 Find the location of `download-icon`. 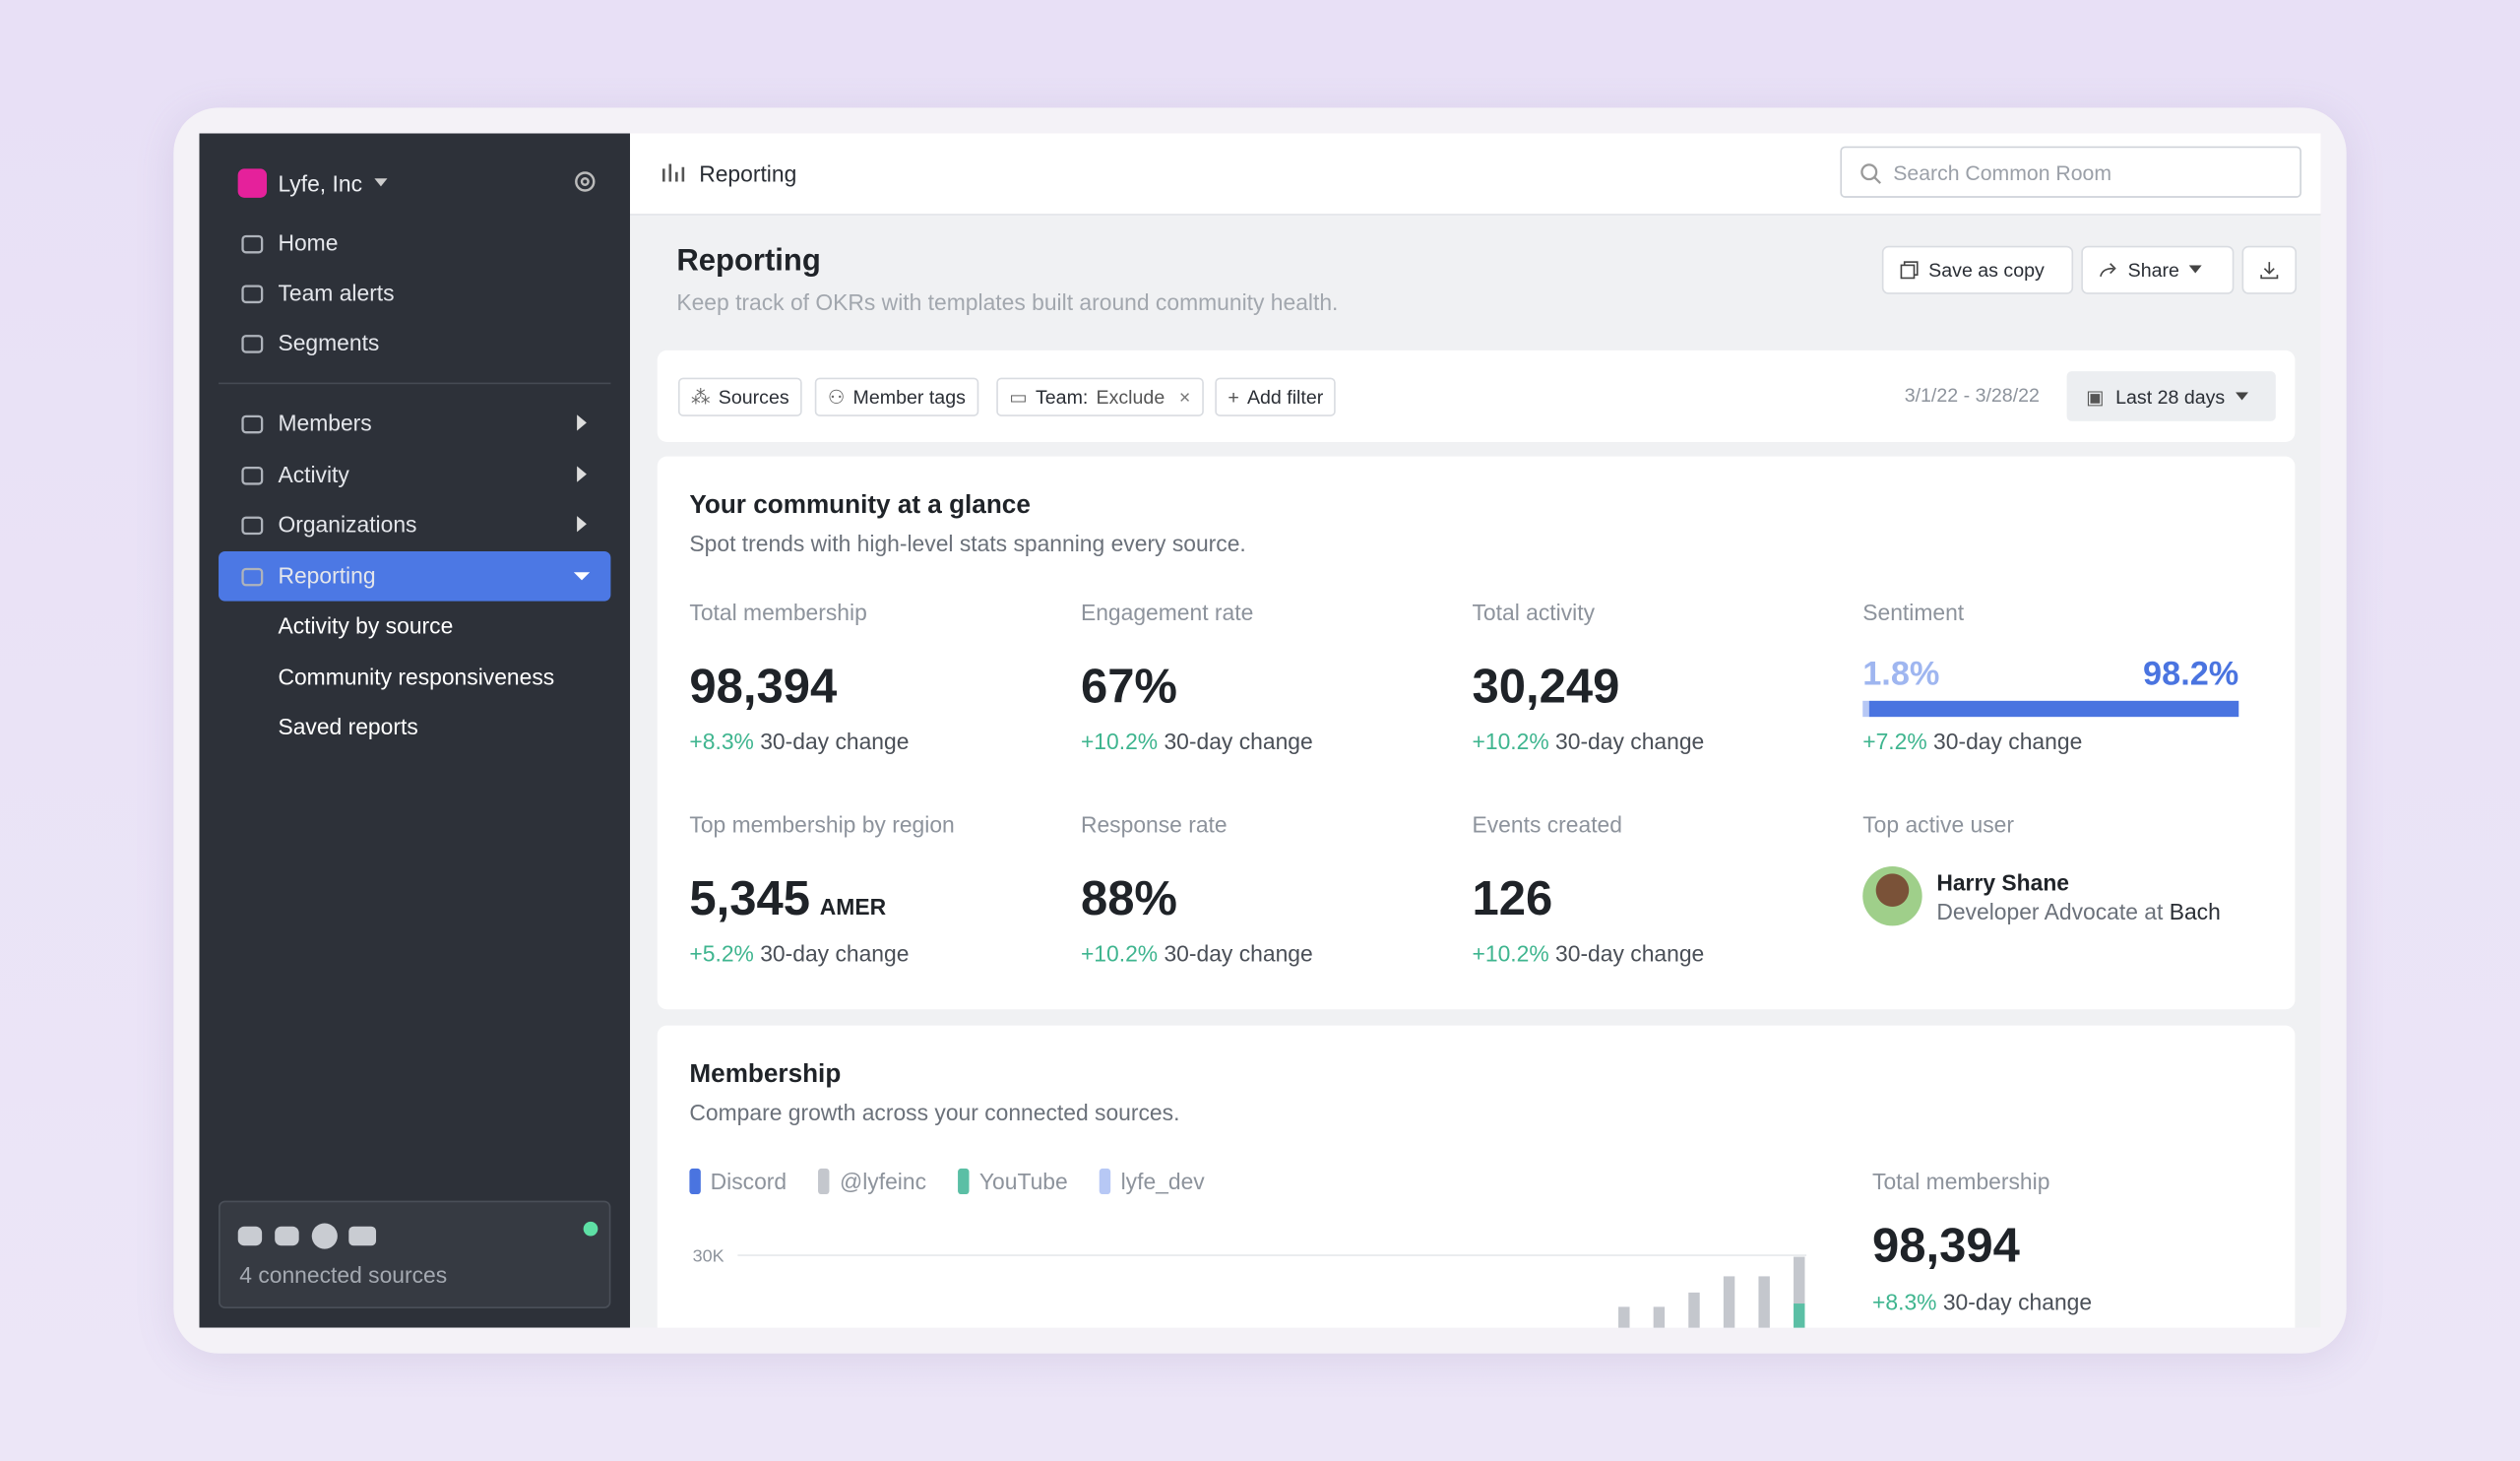

download-icon is located at coordinates (2269, 271).